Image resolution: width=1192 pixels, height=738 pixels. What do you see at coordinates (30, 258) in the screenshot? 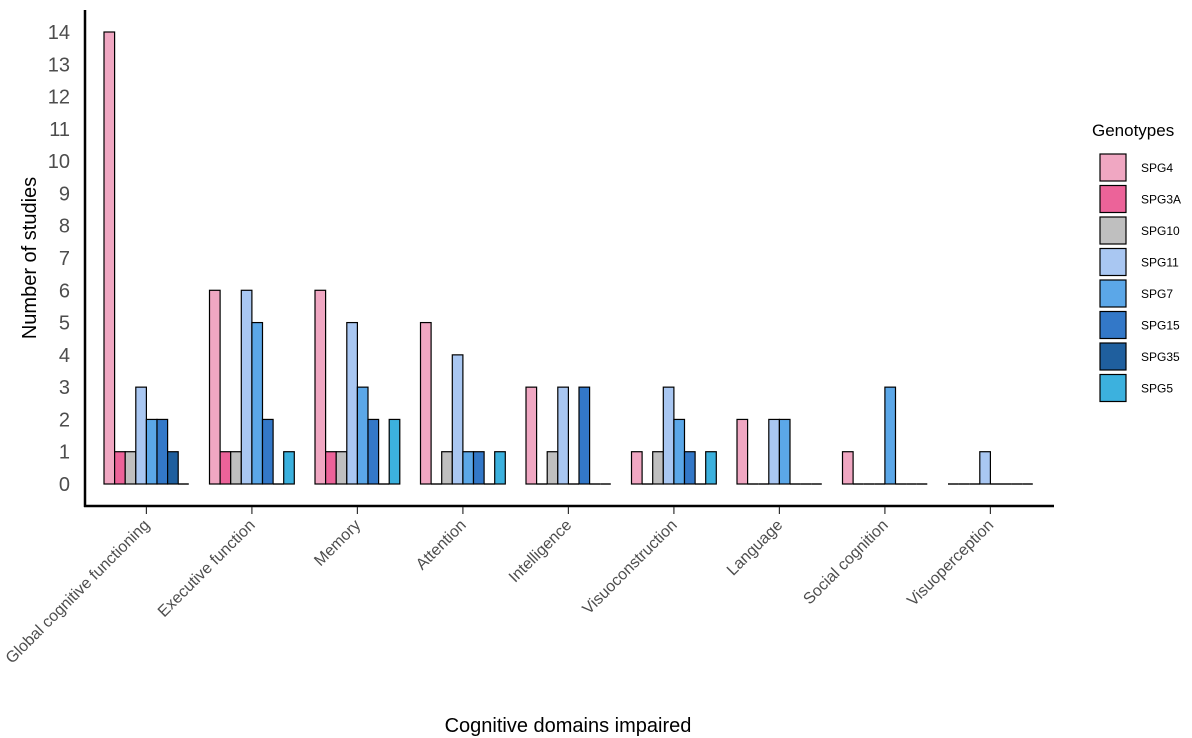
I see `y-axis-title: Number of studies` at bounding box center [30, 258].